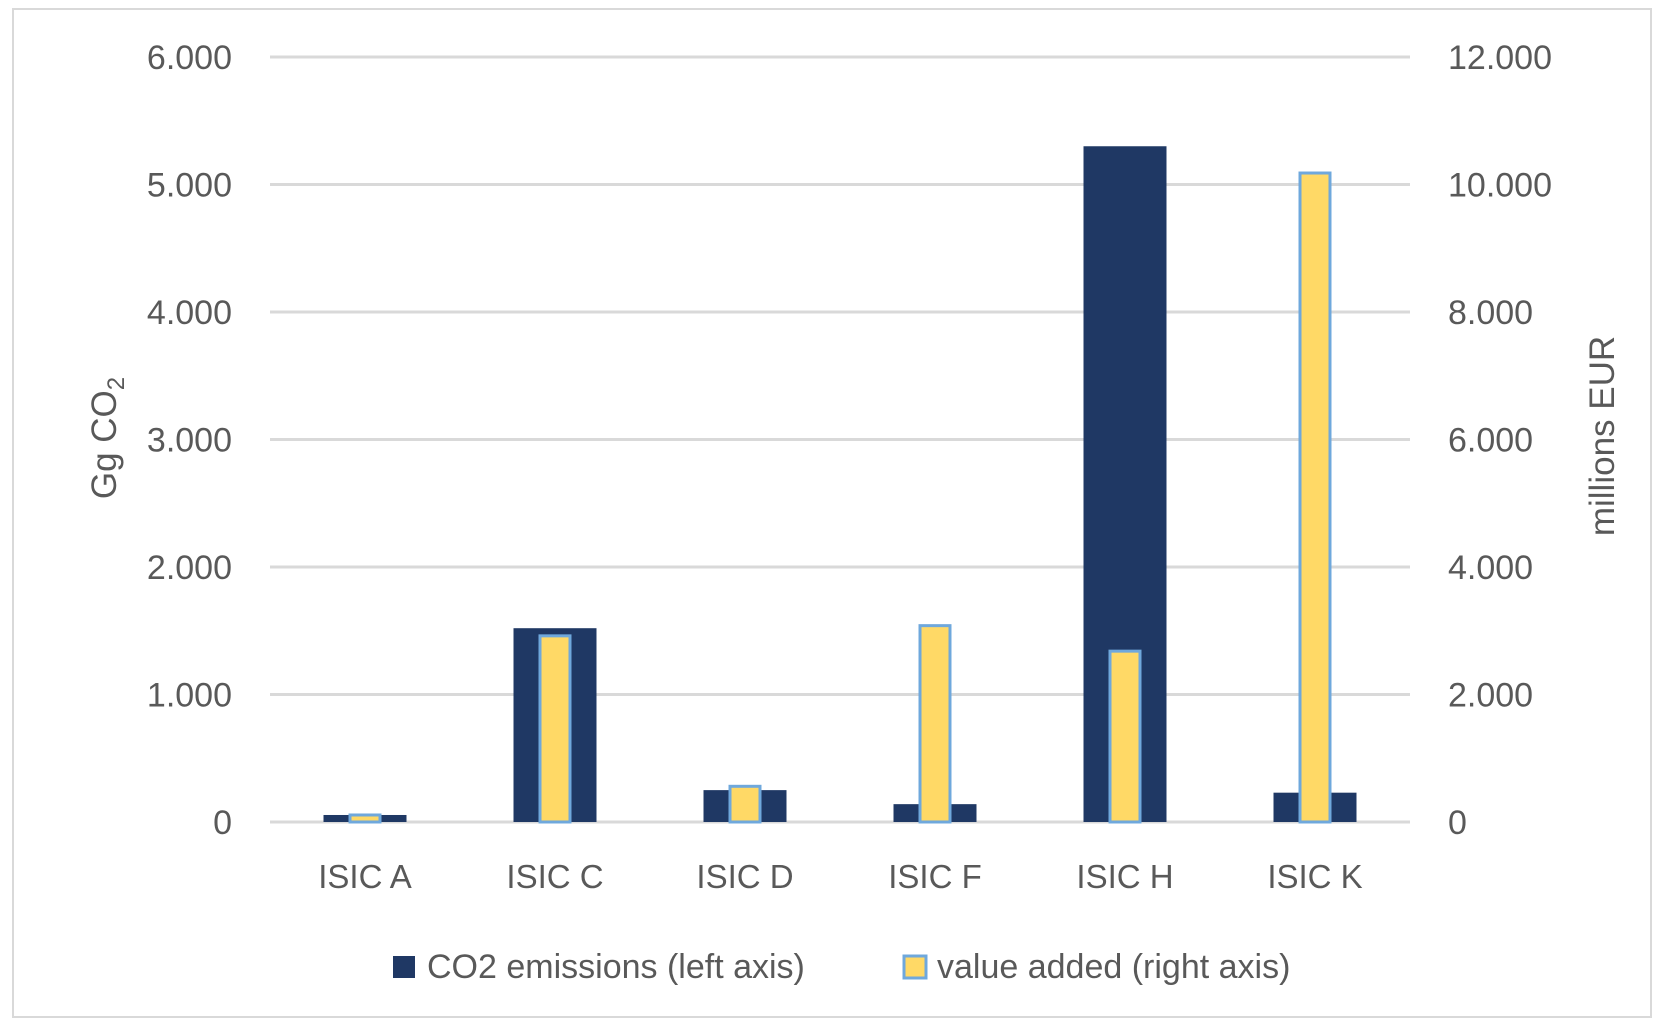  Describe the element at coordinates (1113, 967) in the screenshot. I see `legend-label-value-added: value added (right axis)` at that location.